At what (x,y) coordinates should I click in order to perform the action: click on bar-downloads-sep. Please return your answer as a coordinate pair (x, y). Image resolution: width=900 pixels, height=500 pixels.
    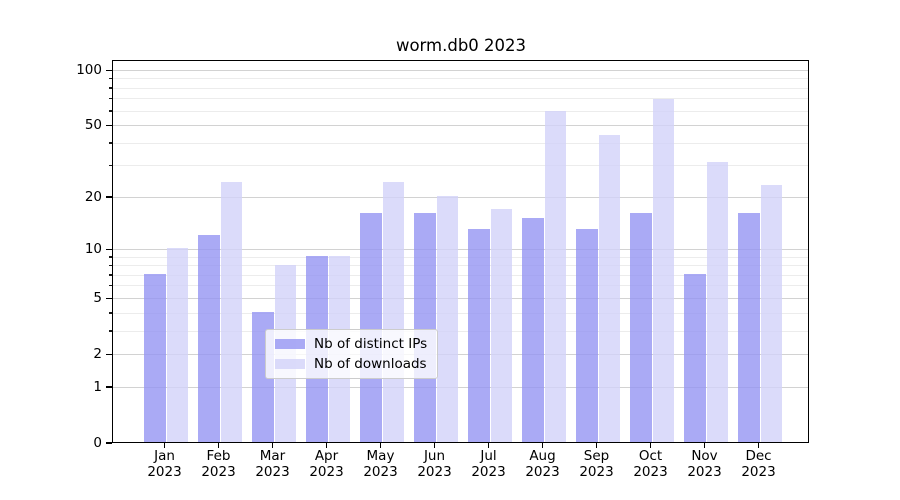
    Looking at the image, I should click on (609, 288).